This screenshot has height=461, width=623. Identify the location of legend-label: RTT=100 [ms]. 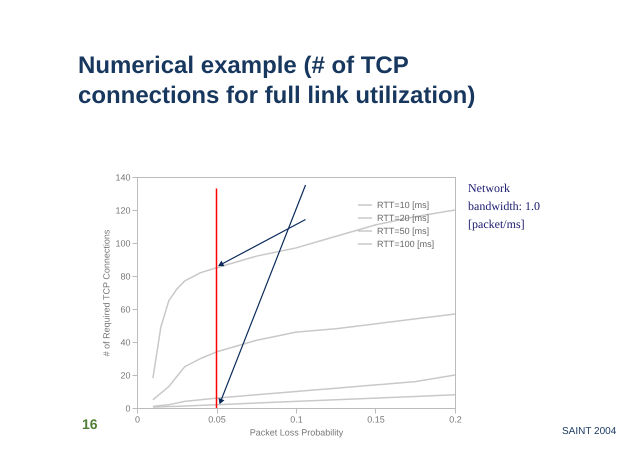
(405, 244).